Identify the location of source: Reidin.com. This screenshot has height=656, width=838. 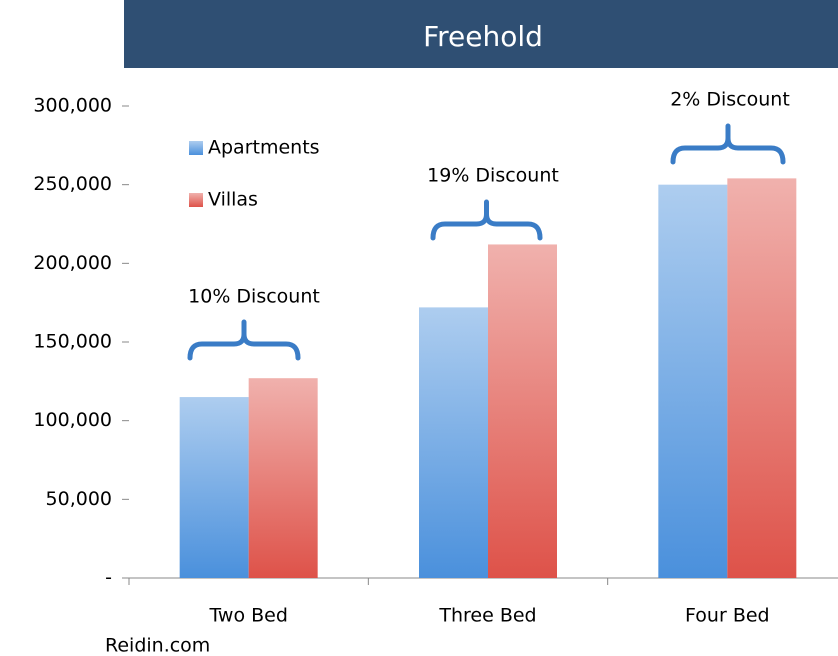
(157, 645).